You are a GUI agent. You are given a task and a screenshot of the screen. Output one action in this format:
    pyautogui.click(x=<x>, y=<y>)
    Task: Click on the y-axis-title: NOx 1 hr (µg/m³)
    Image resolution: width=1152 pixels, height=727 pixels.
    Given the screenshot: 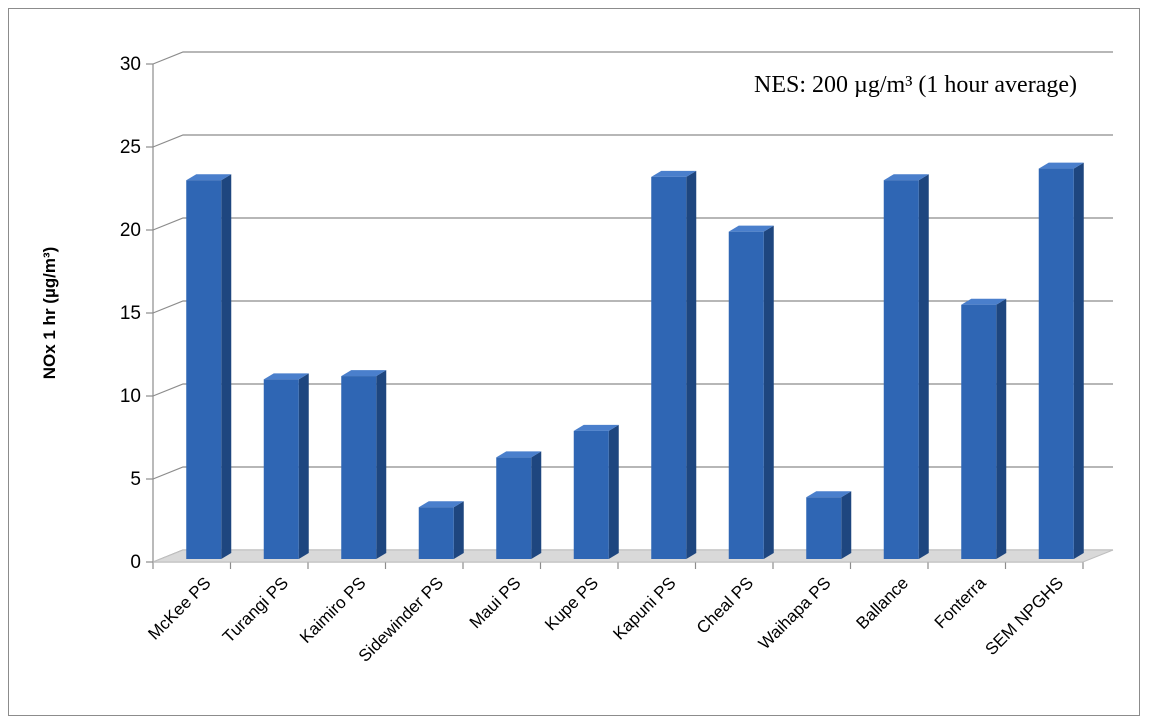 What is the action you would take?
    pyautogui.click(x=49, y=313)
    